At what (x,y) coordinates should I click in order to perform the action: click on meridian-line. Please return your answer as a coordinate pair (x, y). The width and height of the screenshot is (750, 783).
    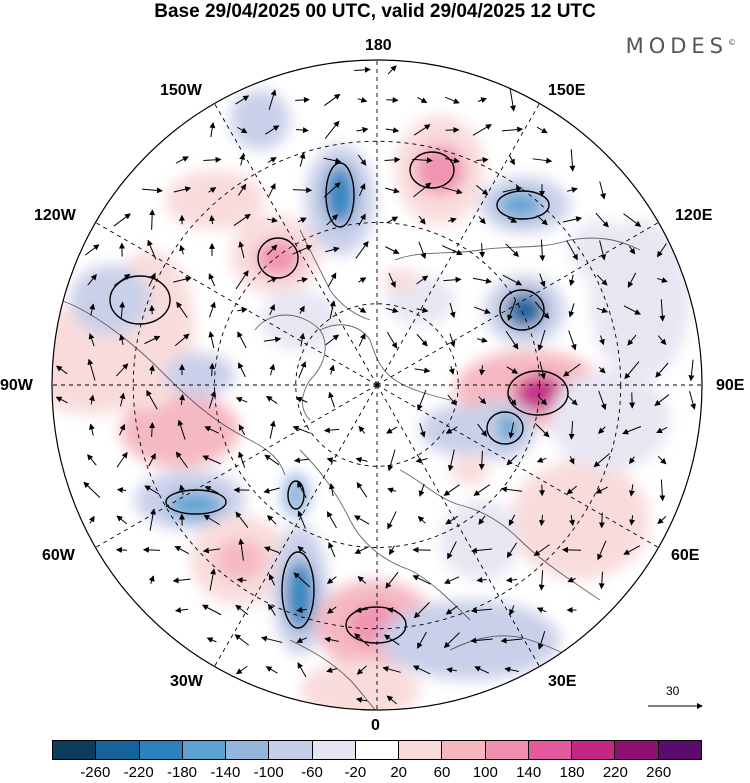
    Looking at the image, I should click on (458, 525).